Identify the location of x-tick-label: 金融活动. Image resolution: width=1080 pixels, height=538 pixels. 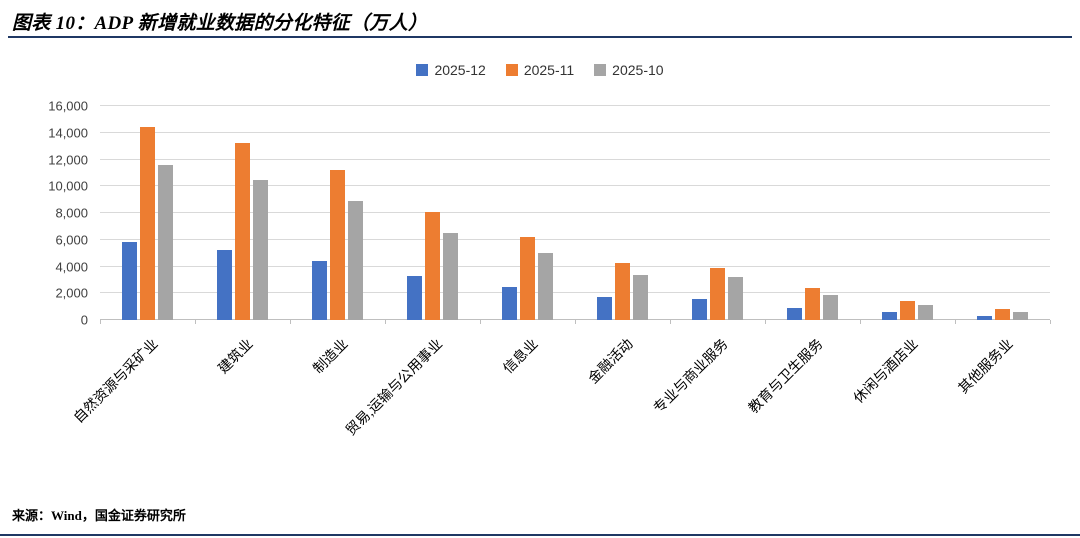
(610, 362).